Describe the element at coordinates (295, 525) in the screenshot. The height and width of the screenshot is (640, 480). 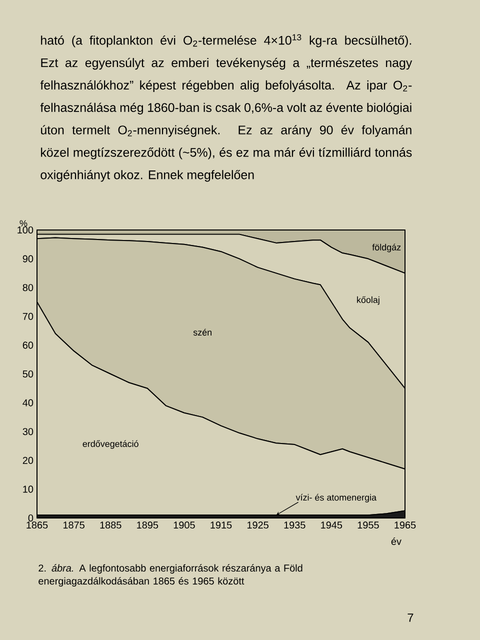
I see `x-tick-label: 1935` at that location.